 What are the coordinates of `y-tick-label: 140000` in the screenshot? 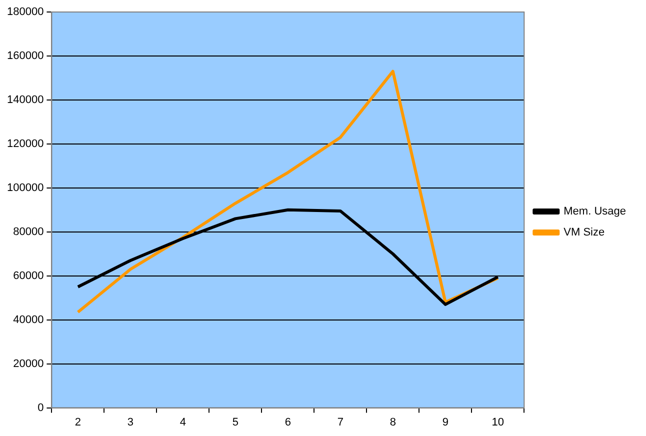 It's located at (25, 100).